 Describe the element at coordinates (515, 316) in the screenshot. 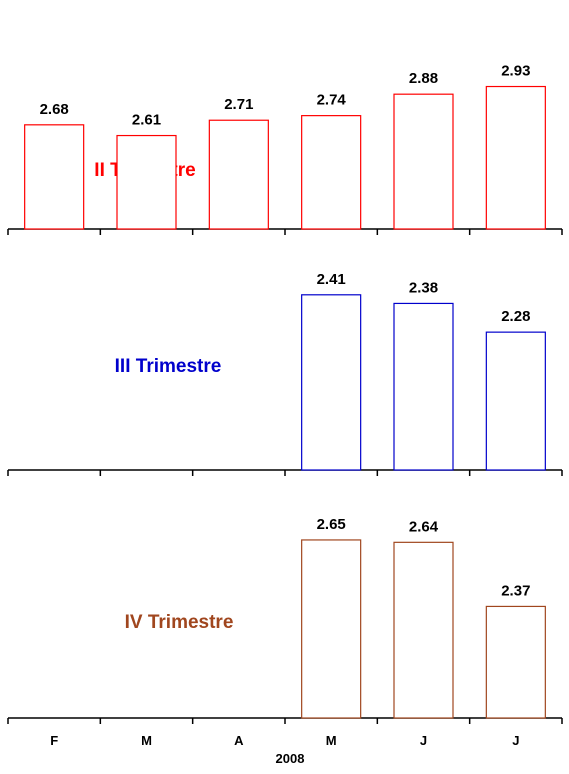

I see `data-label: 2.28` at that location.